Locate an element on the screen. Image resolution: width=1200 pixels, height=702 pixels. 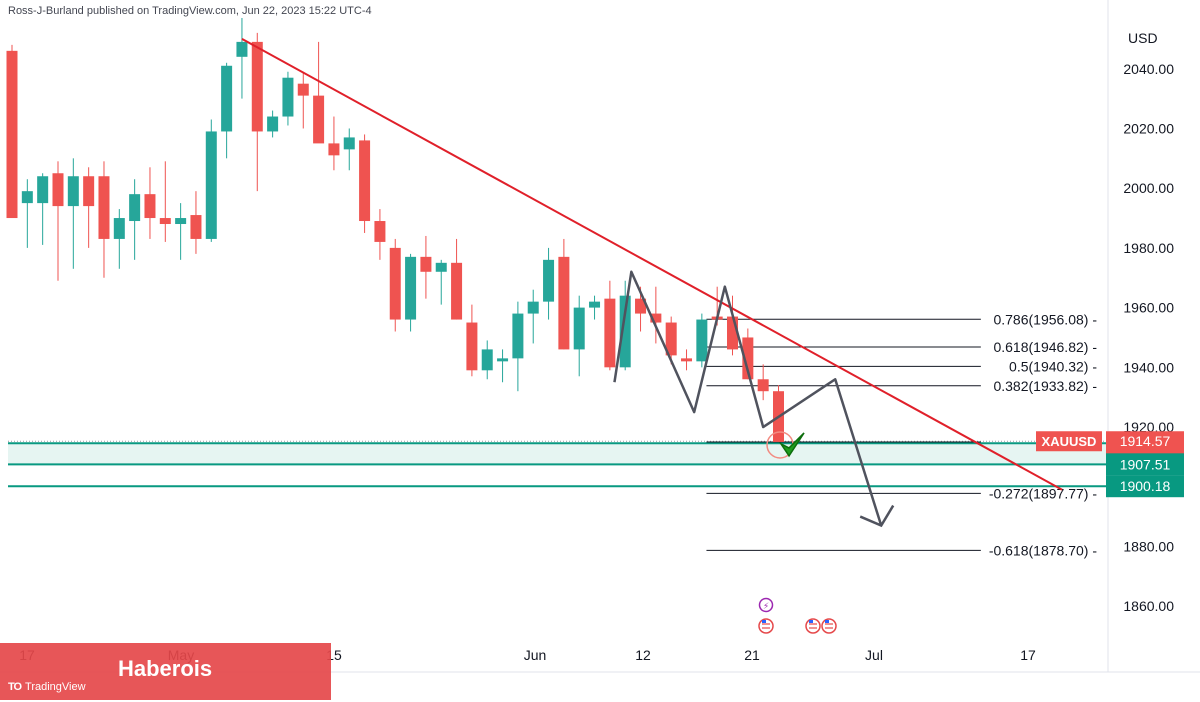
fib-level-label: 0.618(1946.82) - is located at coordinates (1045, 347).